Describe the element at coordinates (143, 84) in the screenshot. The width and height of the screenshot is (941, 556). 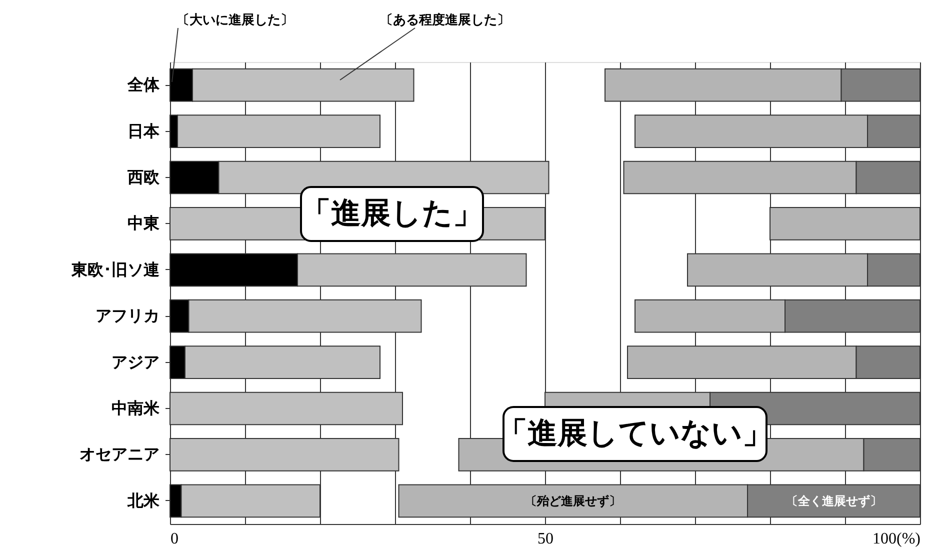
I see `y-tick-label: 全体` at that location.